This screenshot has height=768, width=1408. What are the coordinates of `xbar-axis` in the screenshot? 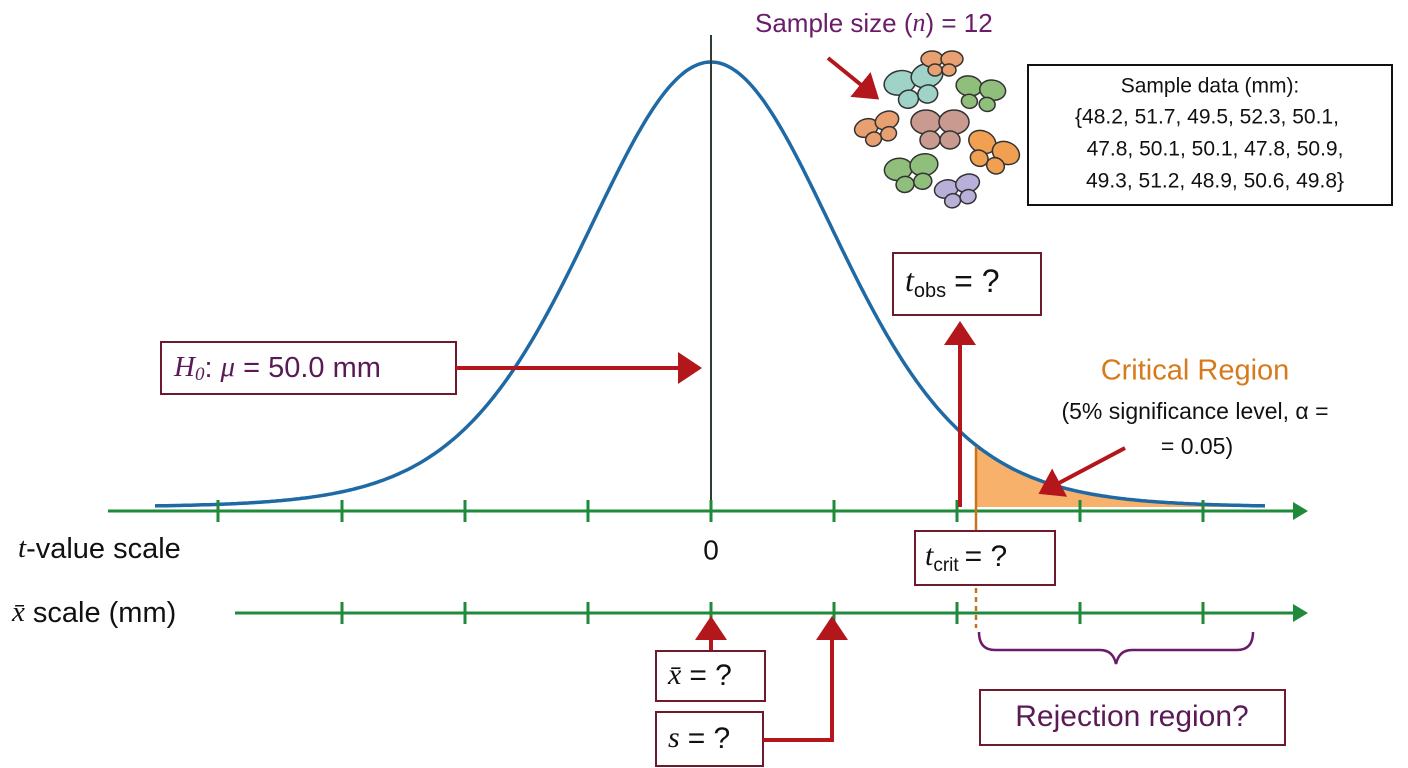 It's located at (771, 613).